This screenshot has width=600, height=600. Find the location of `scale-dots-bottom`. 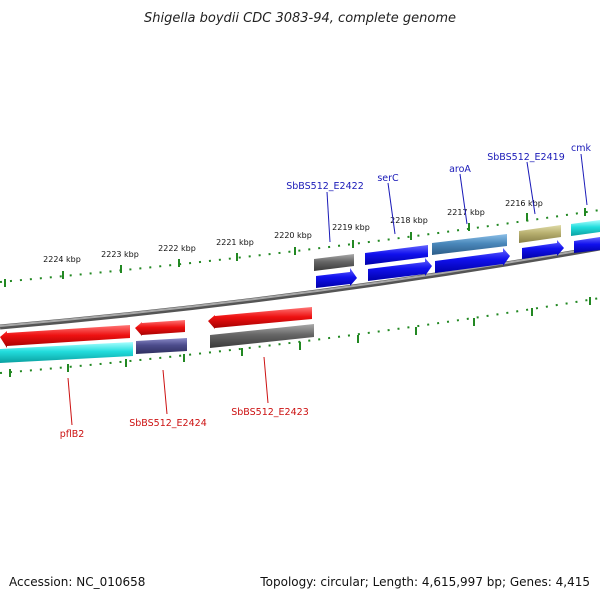

scale-dots-bottom is located at coordinates (300, 335).